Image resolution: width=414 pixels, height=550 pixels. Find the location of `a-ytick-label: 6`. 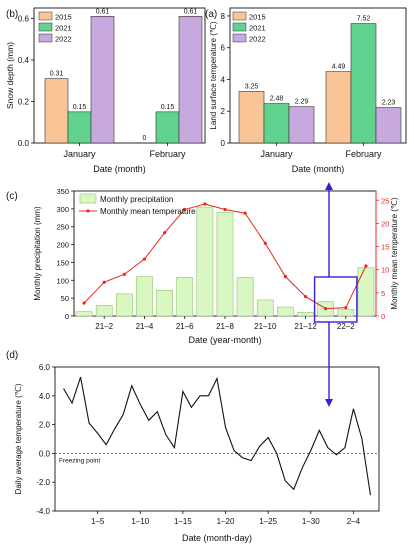

a-ytick-label: 6 is located at coordinates (223, 48).